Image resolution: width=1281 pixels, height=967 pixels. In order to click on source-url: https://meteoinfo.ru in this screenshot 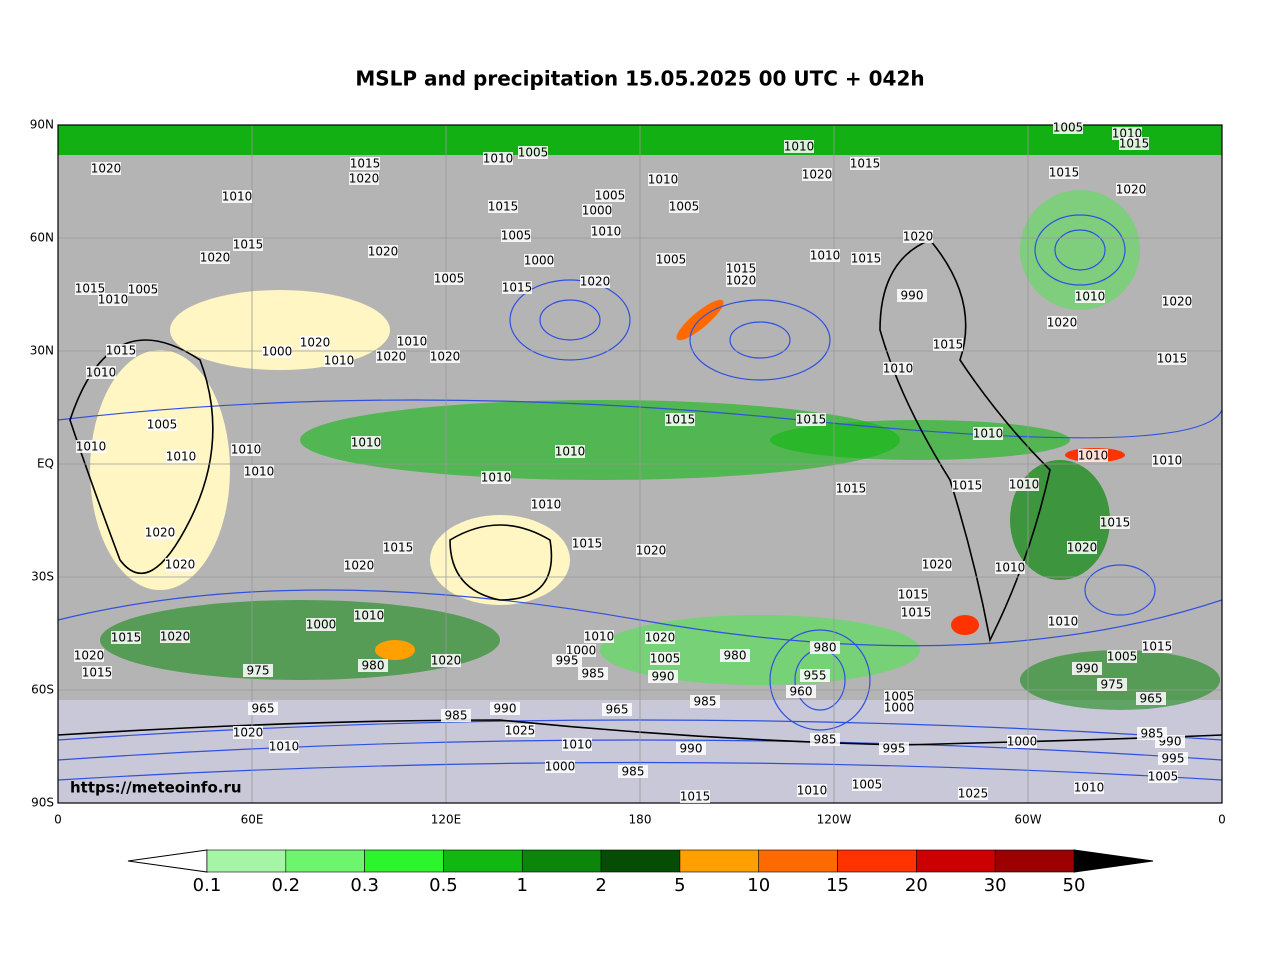, I will do `click(156, 788)`.